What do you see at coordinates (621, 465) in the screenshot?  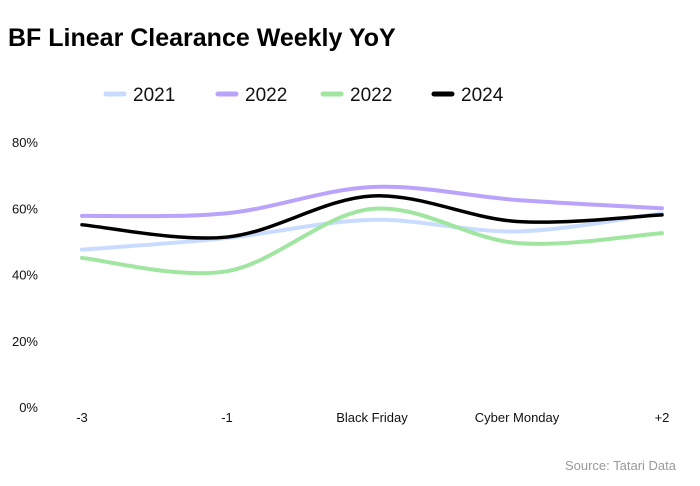 I see `source-note: Source: Tatari Data` at bounding box center [621, 465].